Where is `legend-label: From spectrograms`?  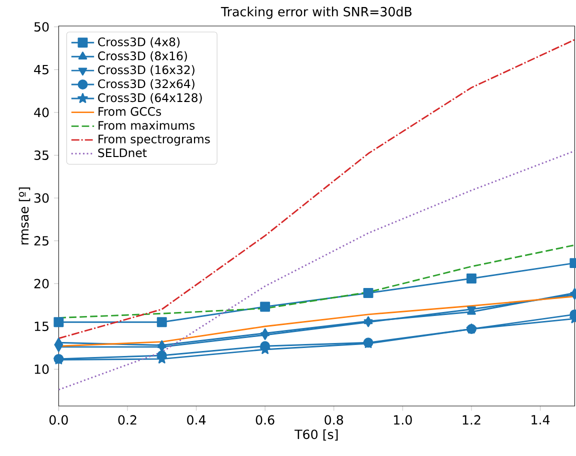 legend-label: From spectrograms is located at coordinates (154, 140).